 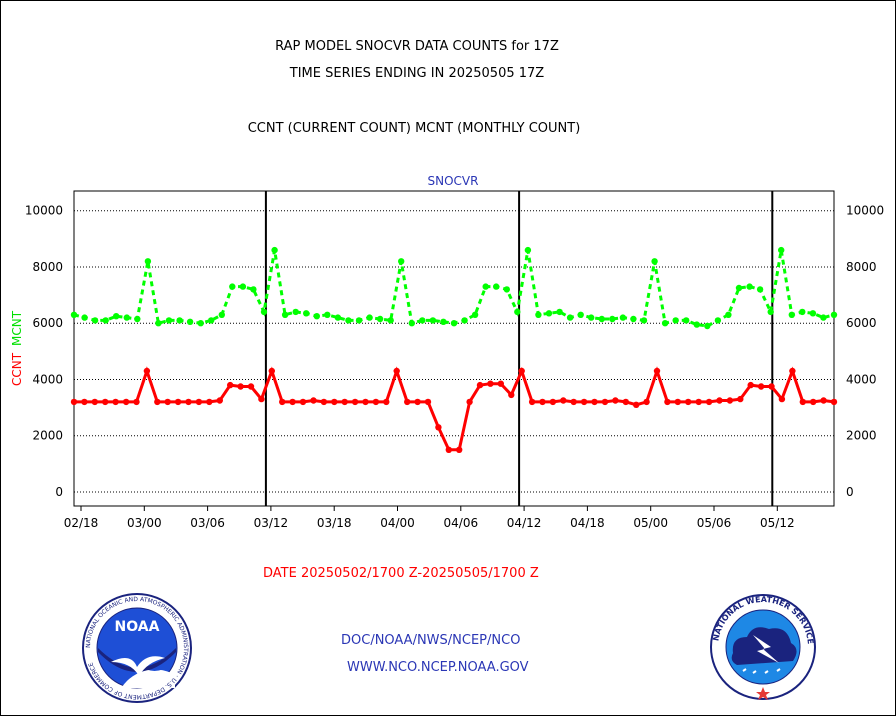 What do you see at coordinates (47, 379) in the screenshot?
I see `y-tick-label-left: 4000` at bounding box center [47, 379].